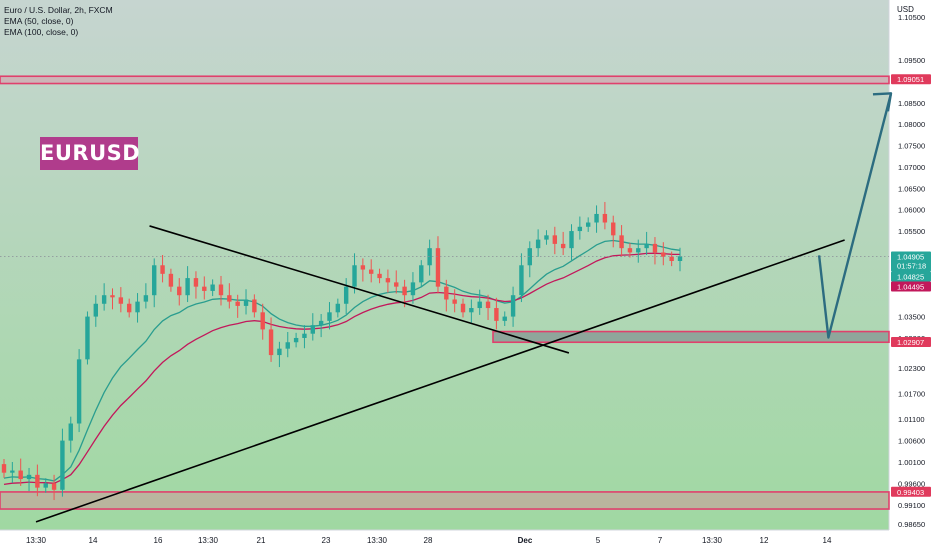  I want to click on y-tick-label: 1.01100, so click(911, 419).